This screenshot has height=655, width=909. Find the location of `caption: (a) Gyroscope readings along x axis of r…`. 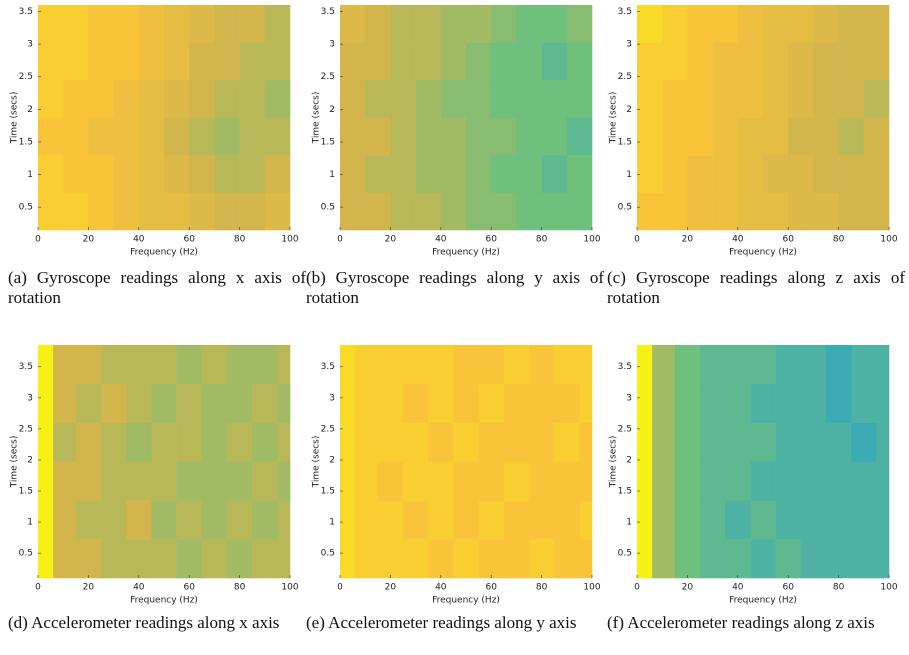

caption: (a) Gyroscope readings along x axis of r… is located at coordinates (157, 287).